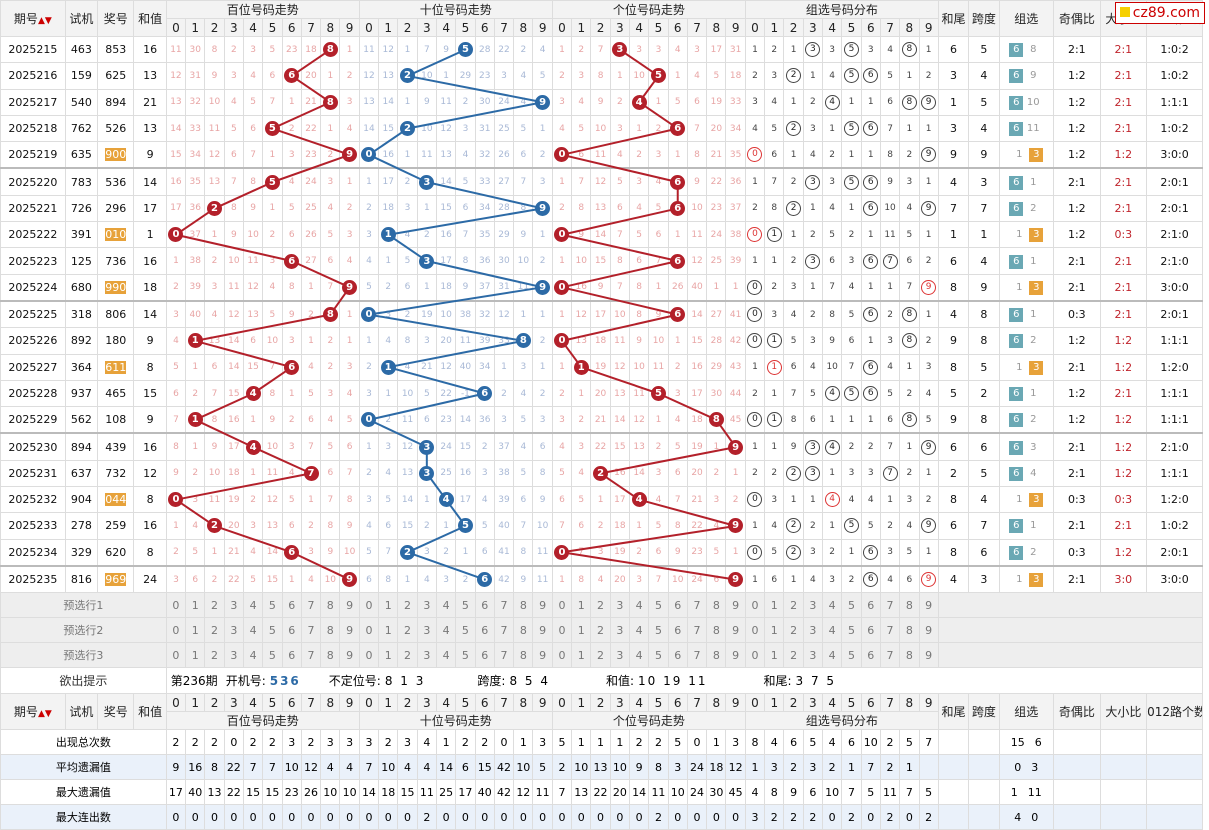 This screenshot has height=830, width=1209. Describe the element at coordinates (33, 18) in the screenshot. I see `col-header-qihao: 期号▲▼` at that location.